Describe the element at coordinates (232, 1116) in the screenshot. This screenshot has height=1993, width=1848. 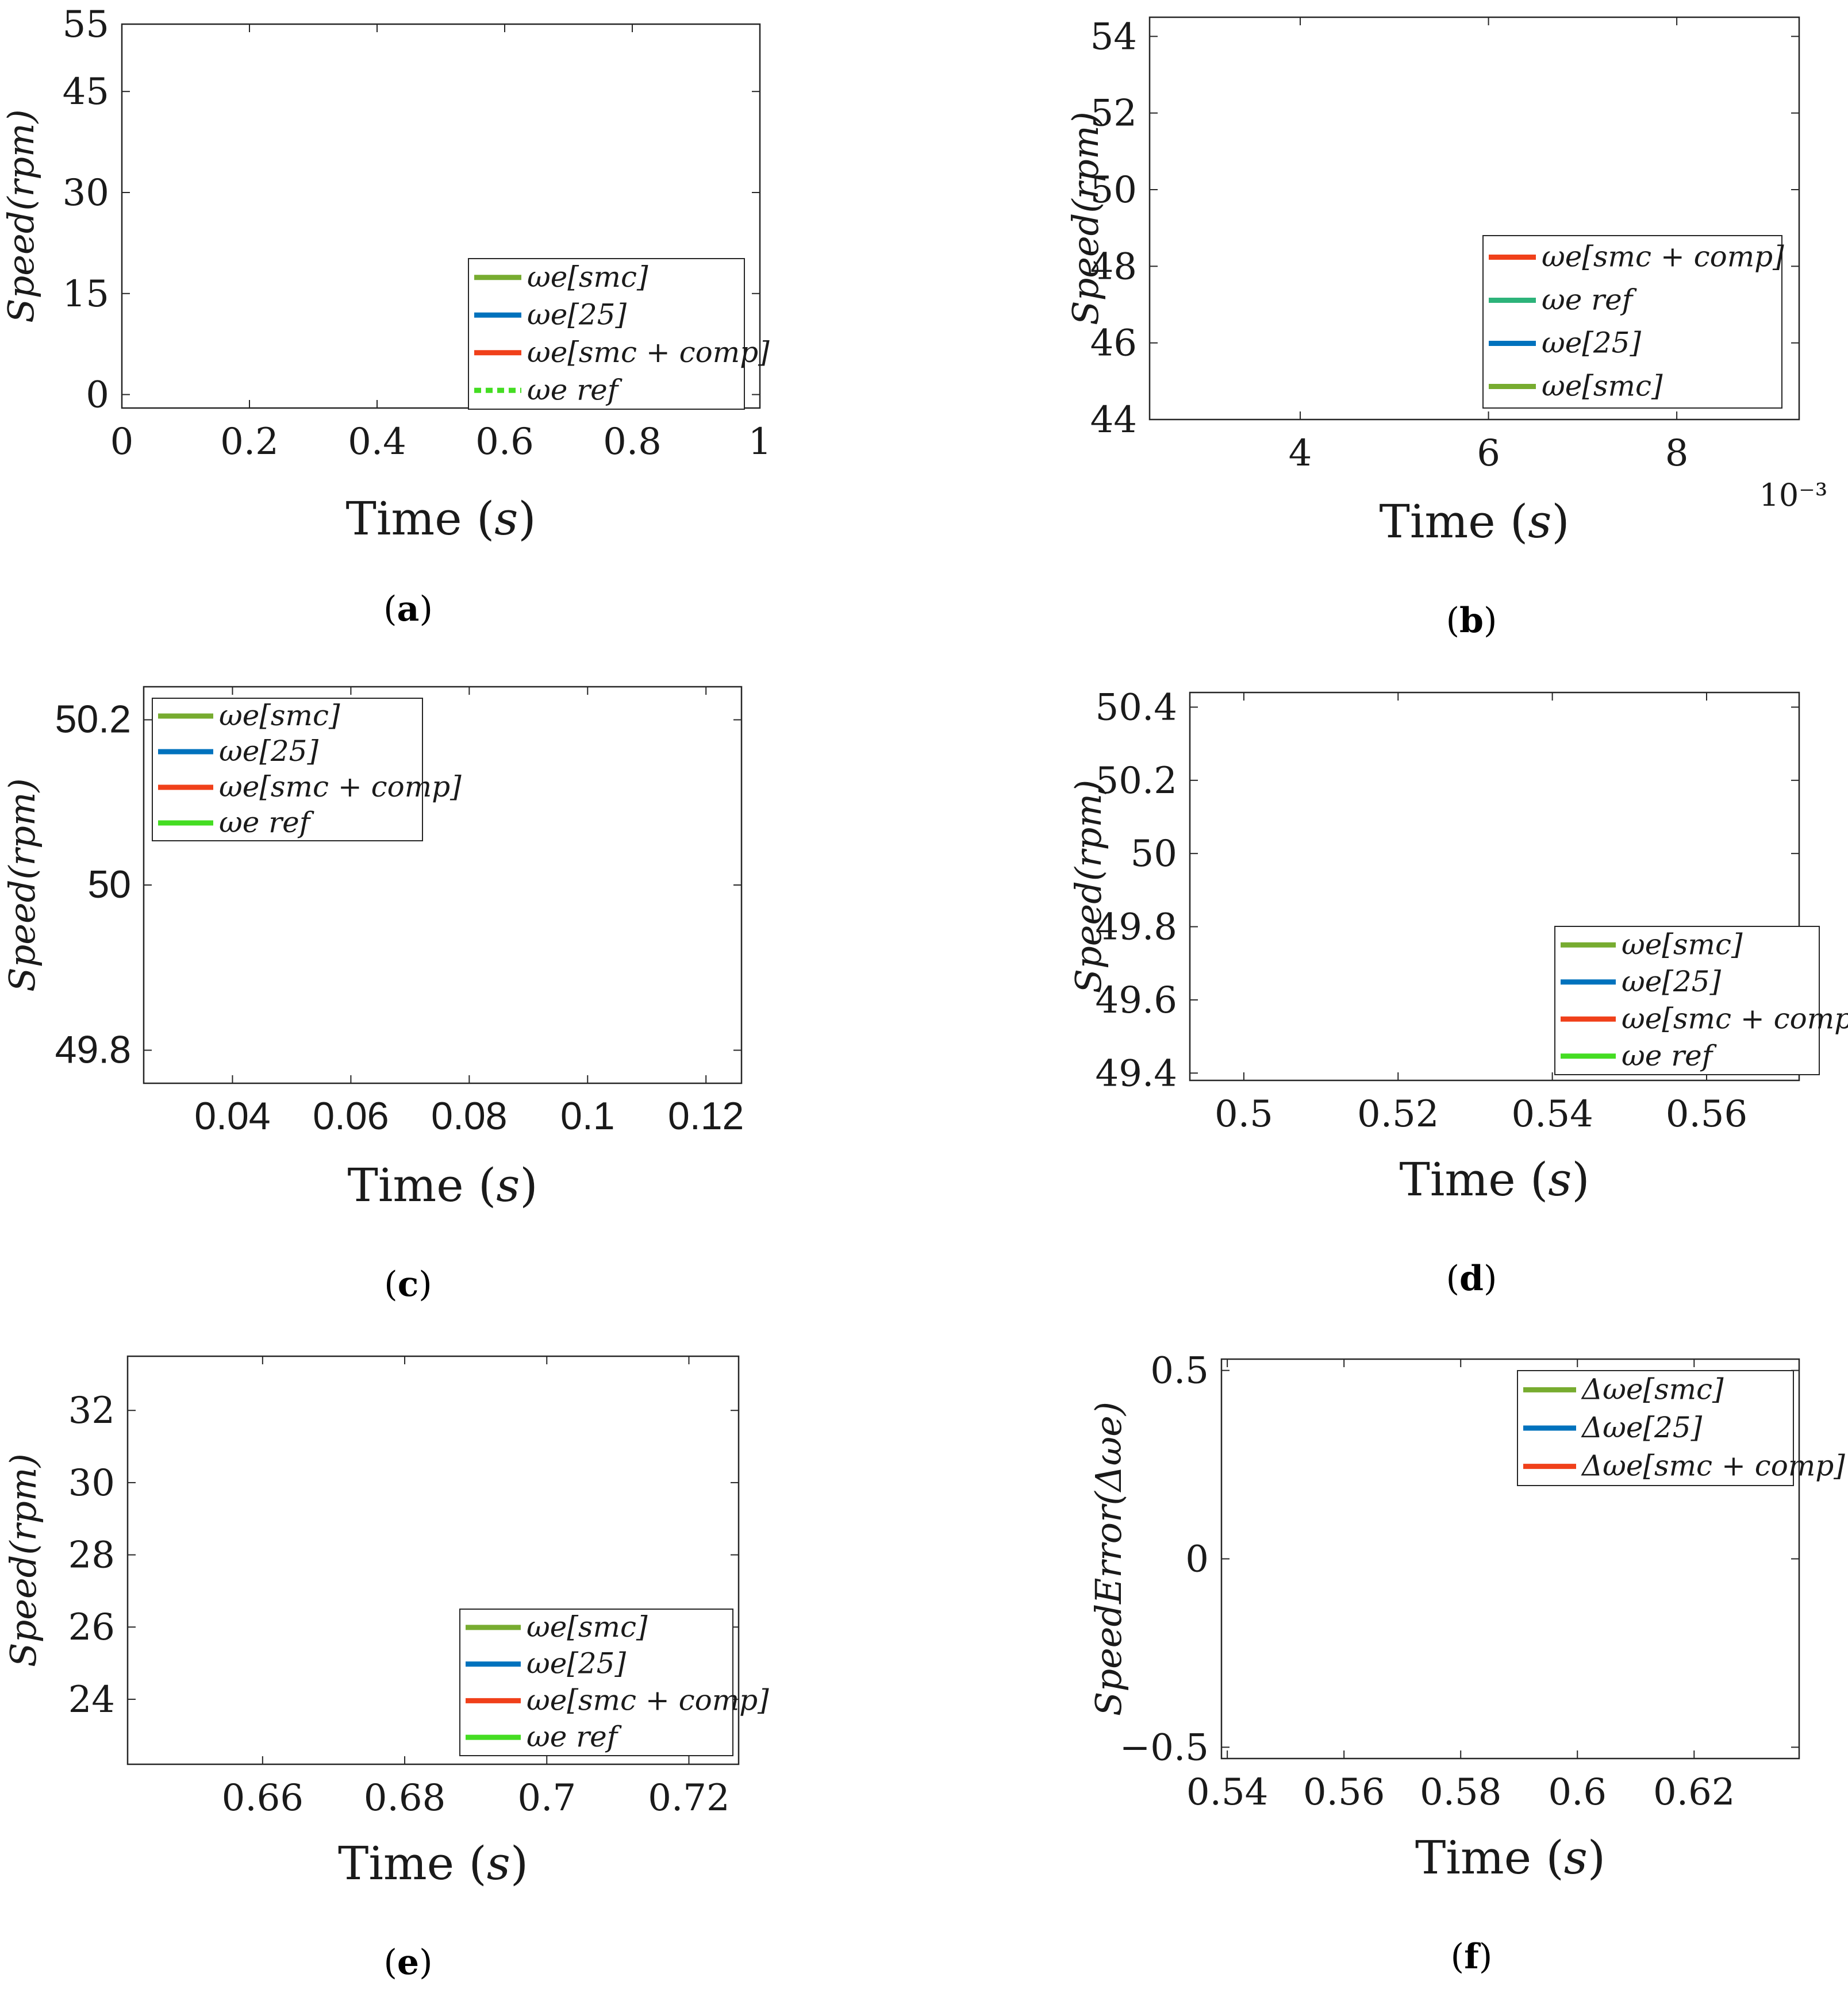
I see `x-tick-label: 0.04` at that location.